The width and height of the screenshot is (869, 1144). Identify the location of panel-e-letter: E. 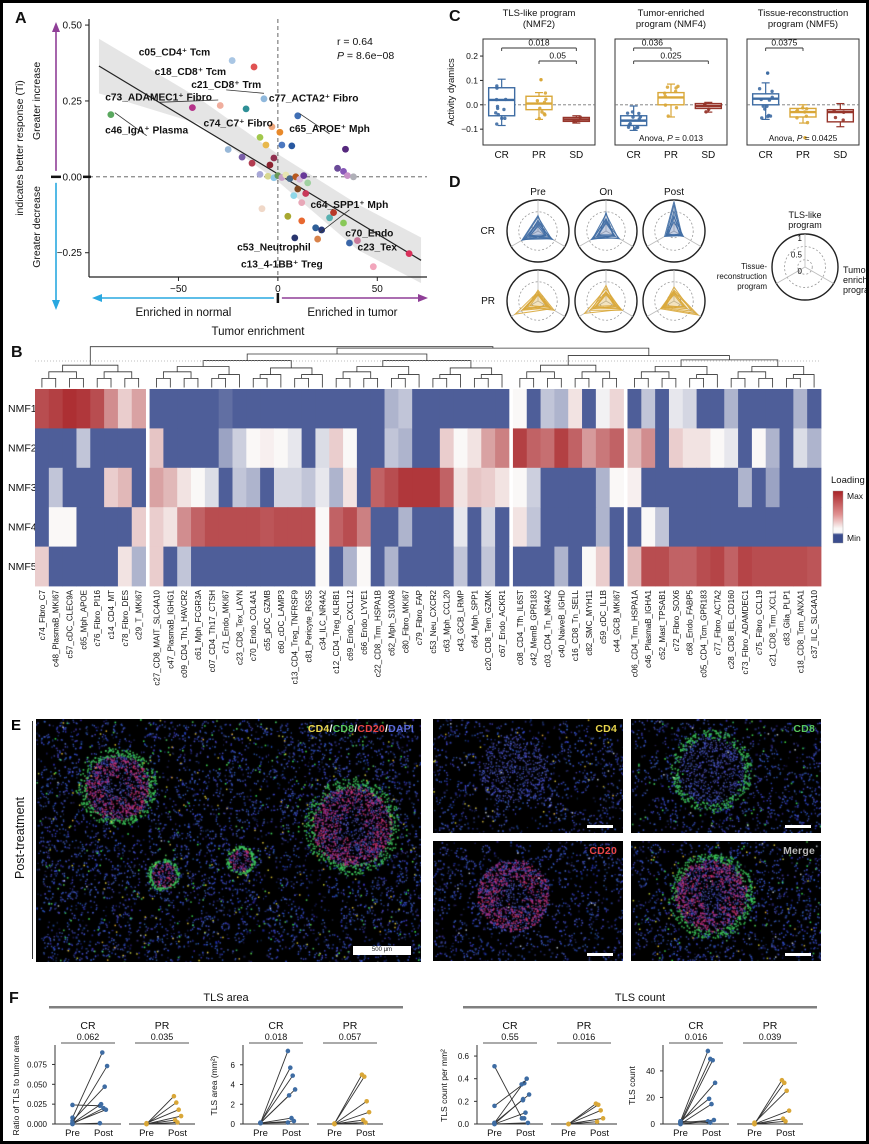
(16, 725).